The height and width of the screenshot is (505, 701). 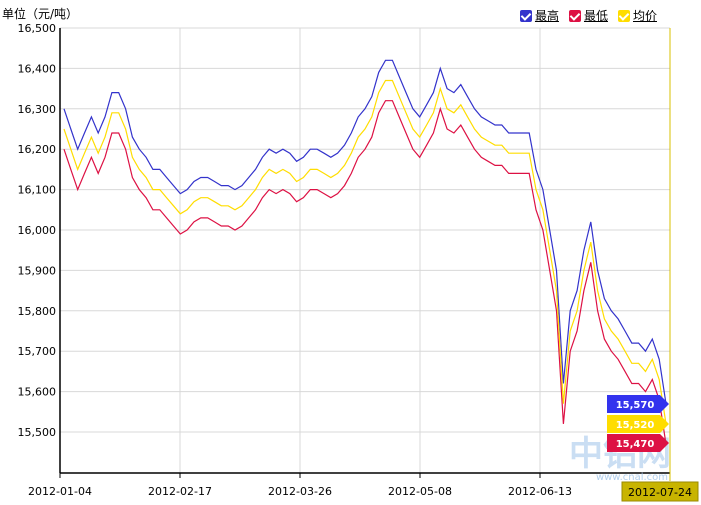 What do you see at coordinates (37, 149) in the screenshot?
I see `y-tick-label: 16,200` at bounding box center [37, 149].